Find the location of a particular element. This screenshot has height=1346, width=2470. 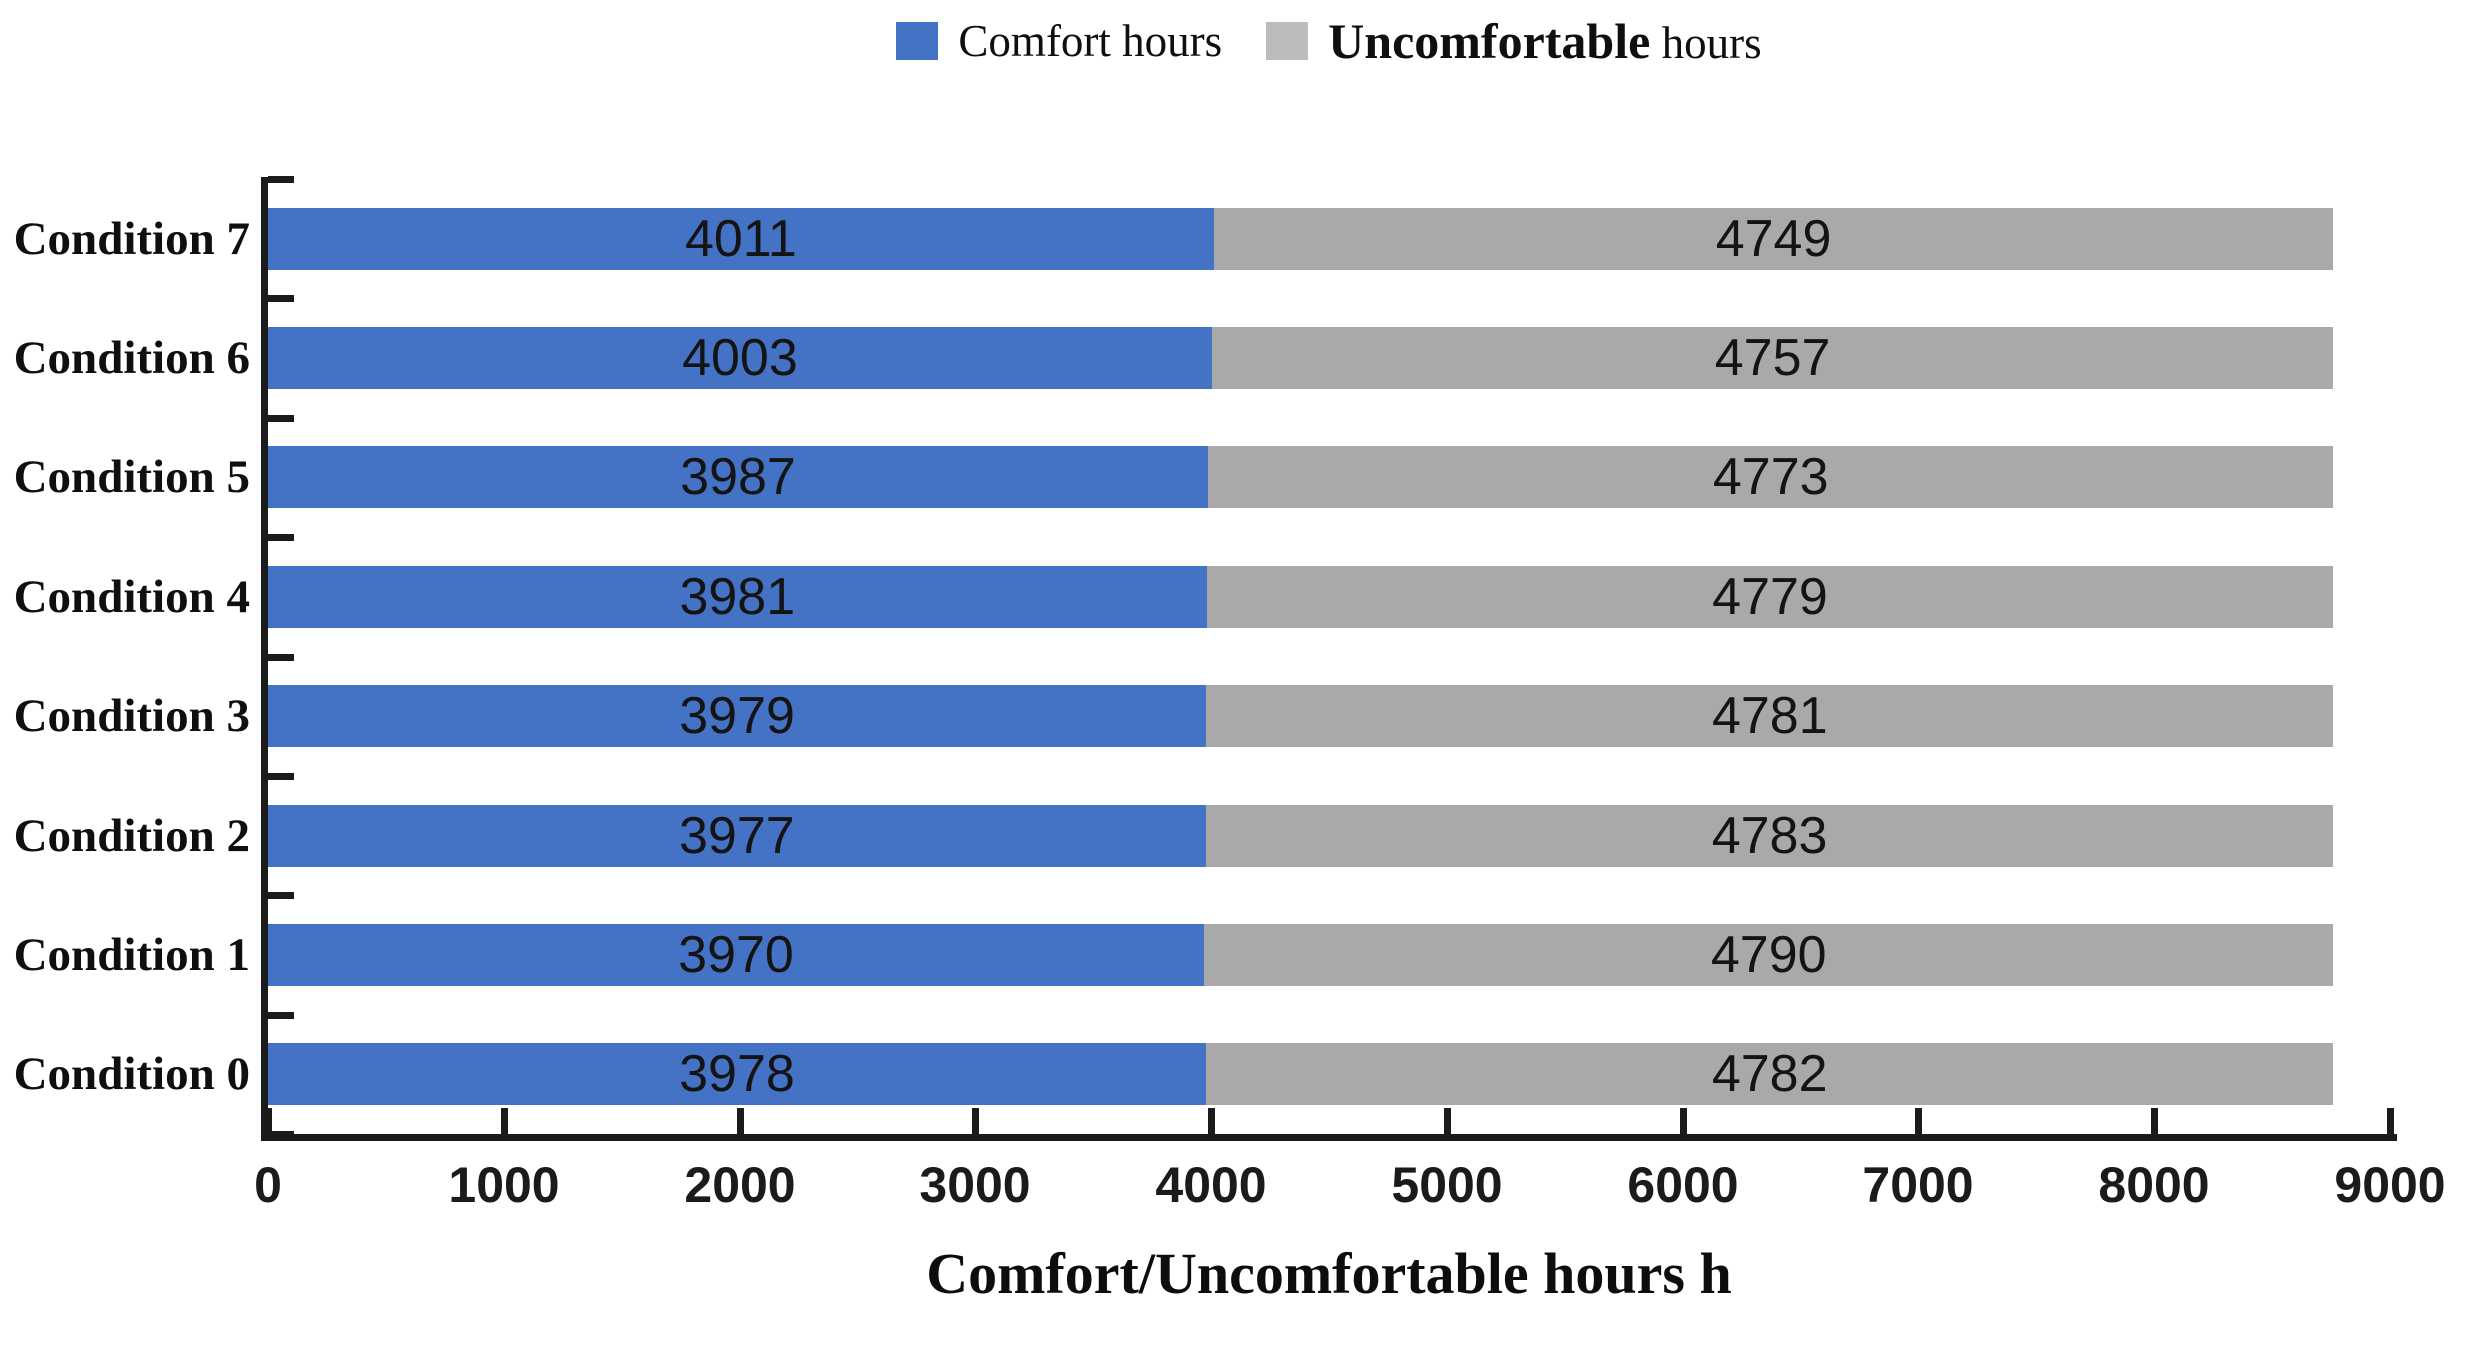

uncomfortable-bar-segment: 4757 is located at coordinates (1772, 358).